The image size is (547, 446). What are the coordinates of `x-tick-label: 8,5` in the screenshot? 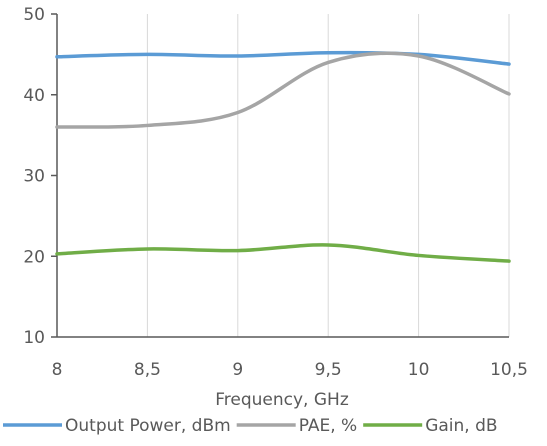 It's located at (147, 370).